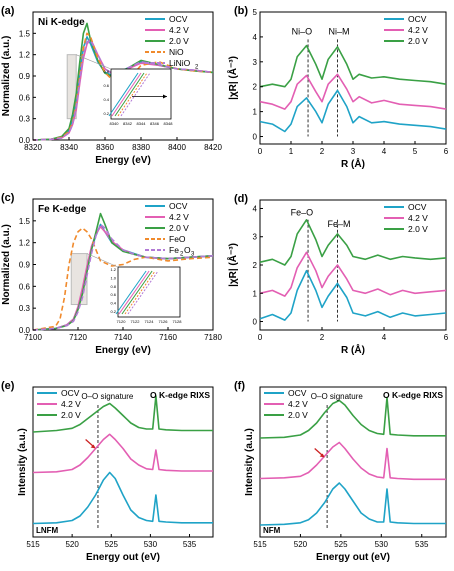  I want to click on legend-label: FeO, so click(177, 239).